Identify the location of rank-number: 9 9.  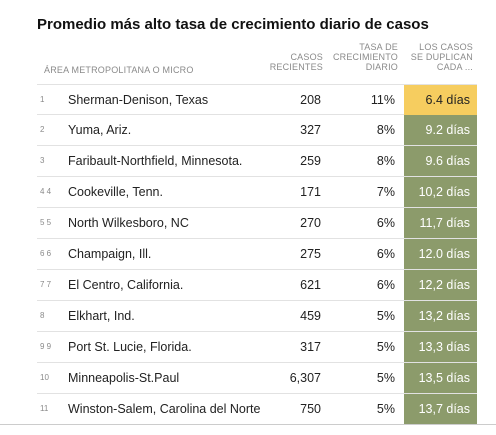
(46, 346).